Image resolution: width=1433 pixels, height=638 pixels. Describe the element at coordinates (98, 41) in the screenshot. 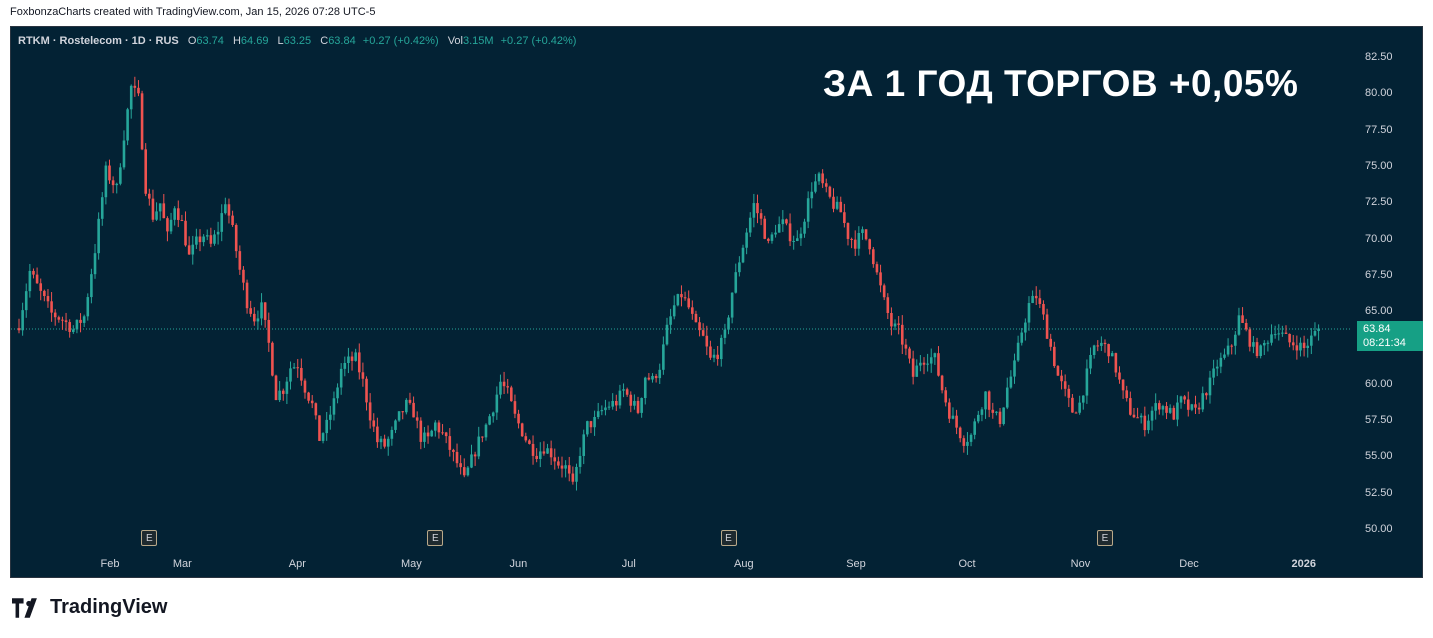

I see `symbol-name: RTKM · Rostelecom · 1D · RUS` at that location.